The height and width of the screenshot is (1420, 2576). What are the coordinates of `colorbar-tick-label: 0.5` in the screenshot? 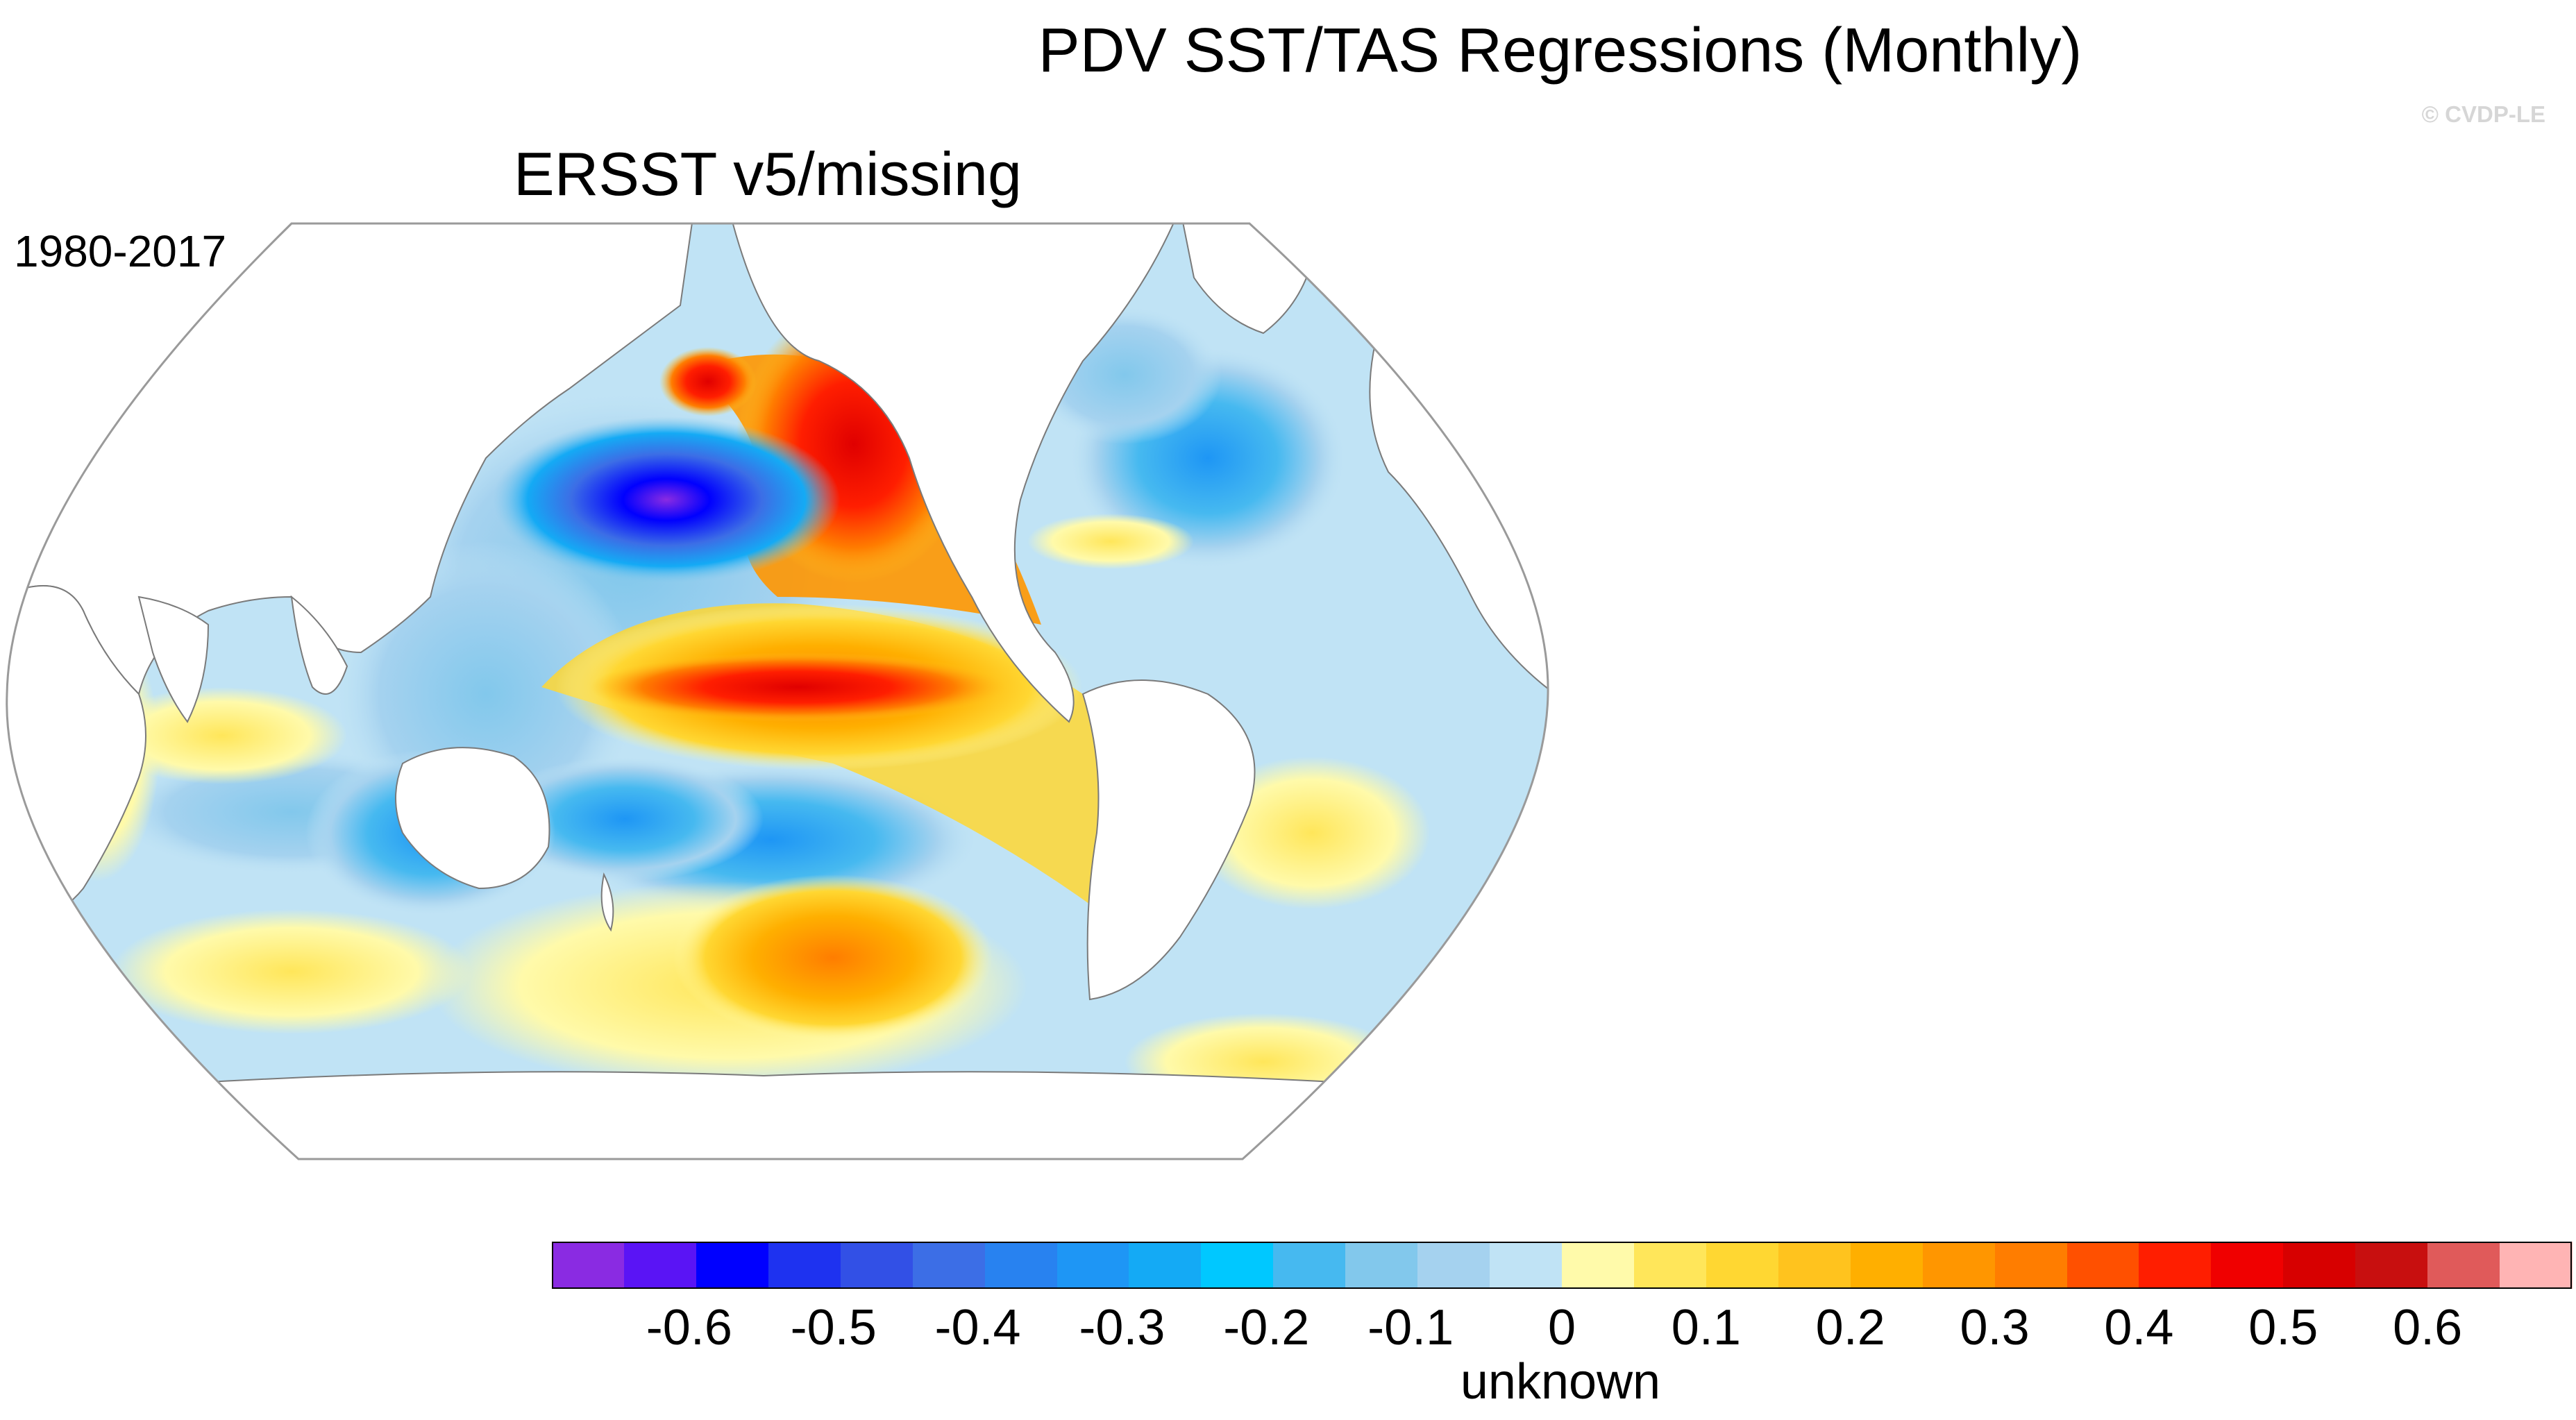 It's located at (2283, 1328).